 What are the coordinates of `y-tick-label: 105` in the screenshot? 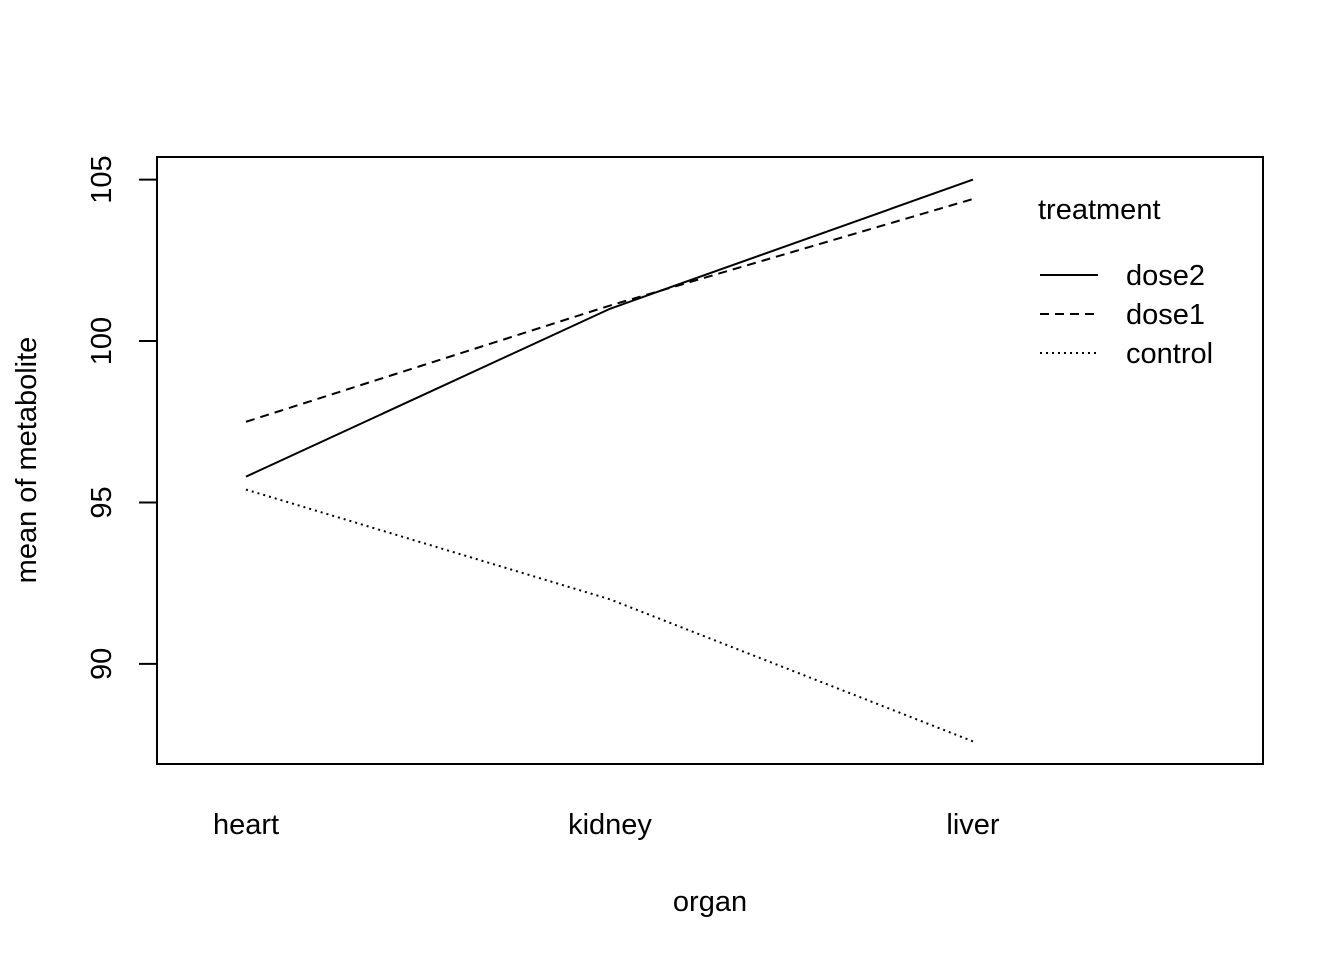 It's located at (102, 179).